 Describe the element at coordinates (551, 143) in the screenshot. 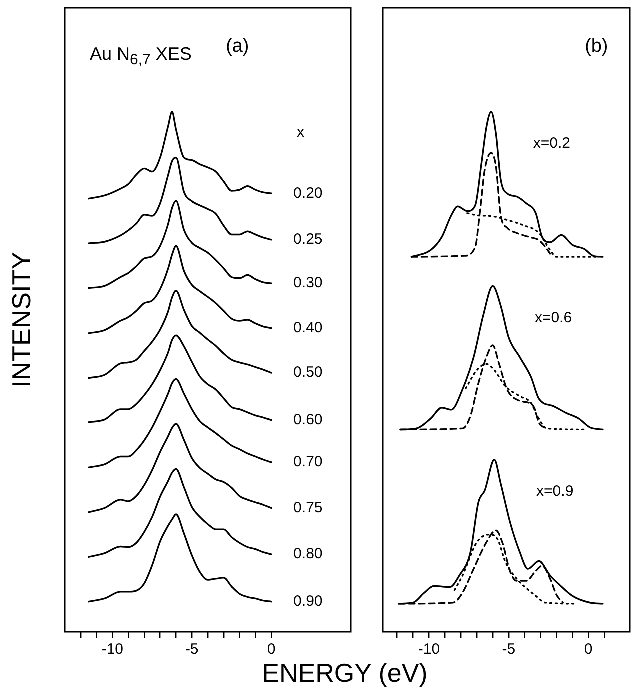

I see `text: x=0.2` at that location.